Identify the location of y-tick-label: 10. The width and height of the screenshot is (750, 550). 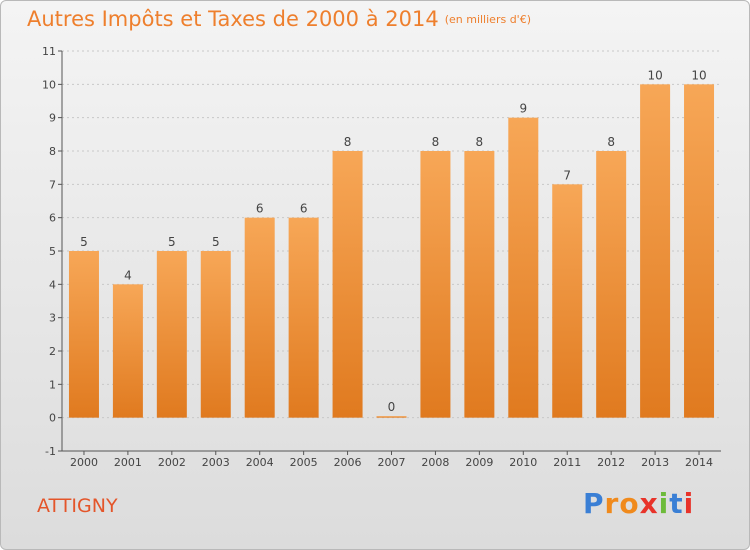
(49, 84).